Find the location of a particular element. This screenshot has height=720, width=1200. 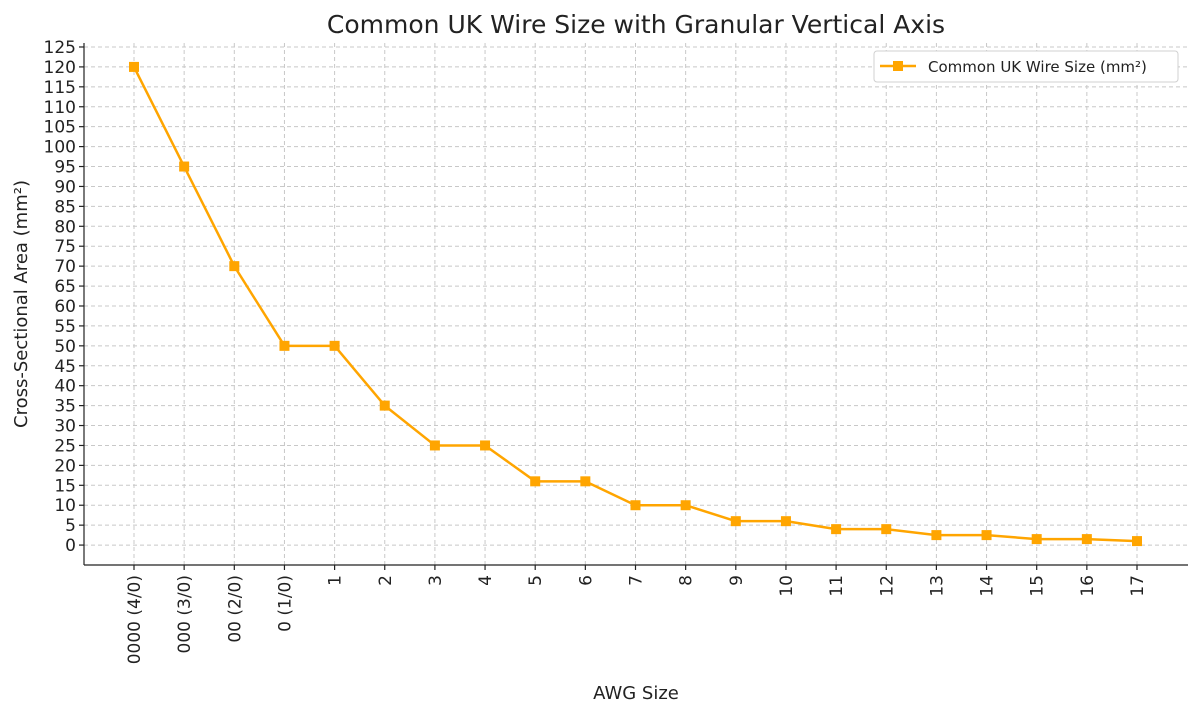

x-tick-label: 14 is located at coordinates (988, 586).